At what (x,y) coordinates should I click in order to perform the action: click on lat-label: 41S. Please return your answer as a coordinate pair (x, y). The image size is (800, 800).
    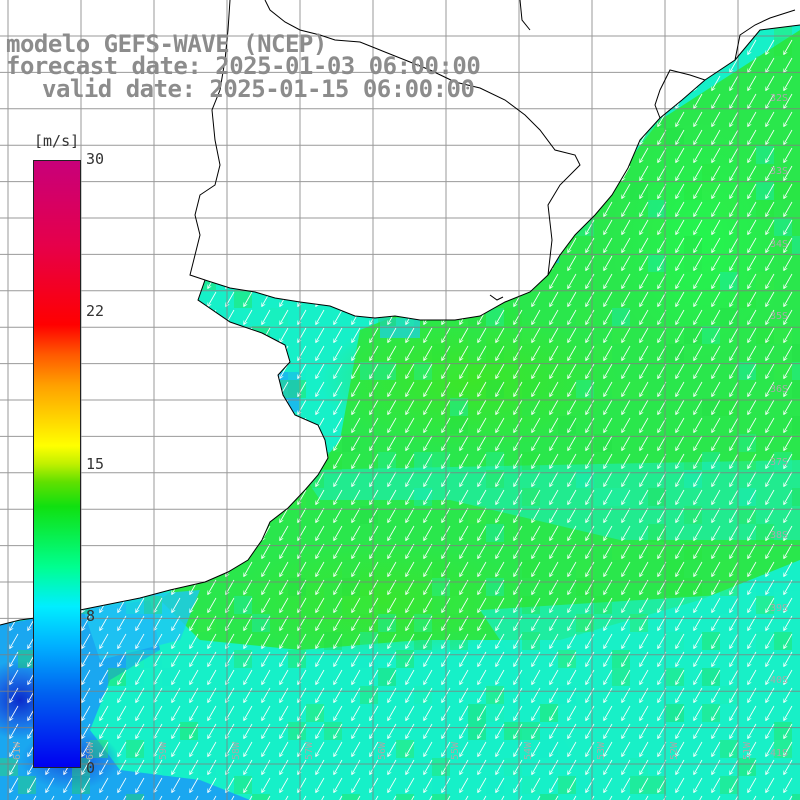
    Looking at the image, I should click on (779, 754).